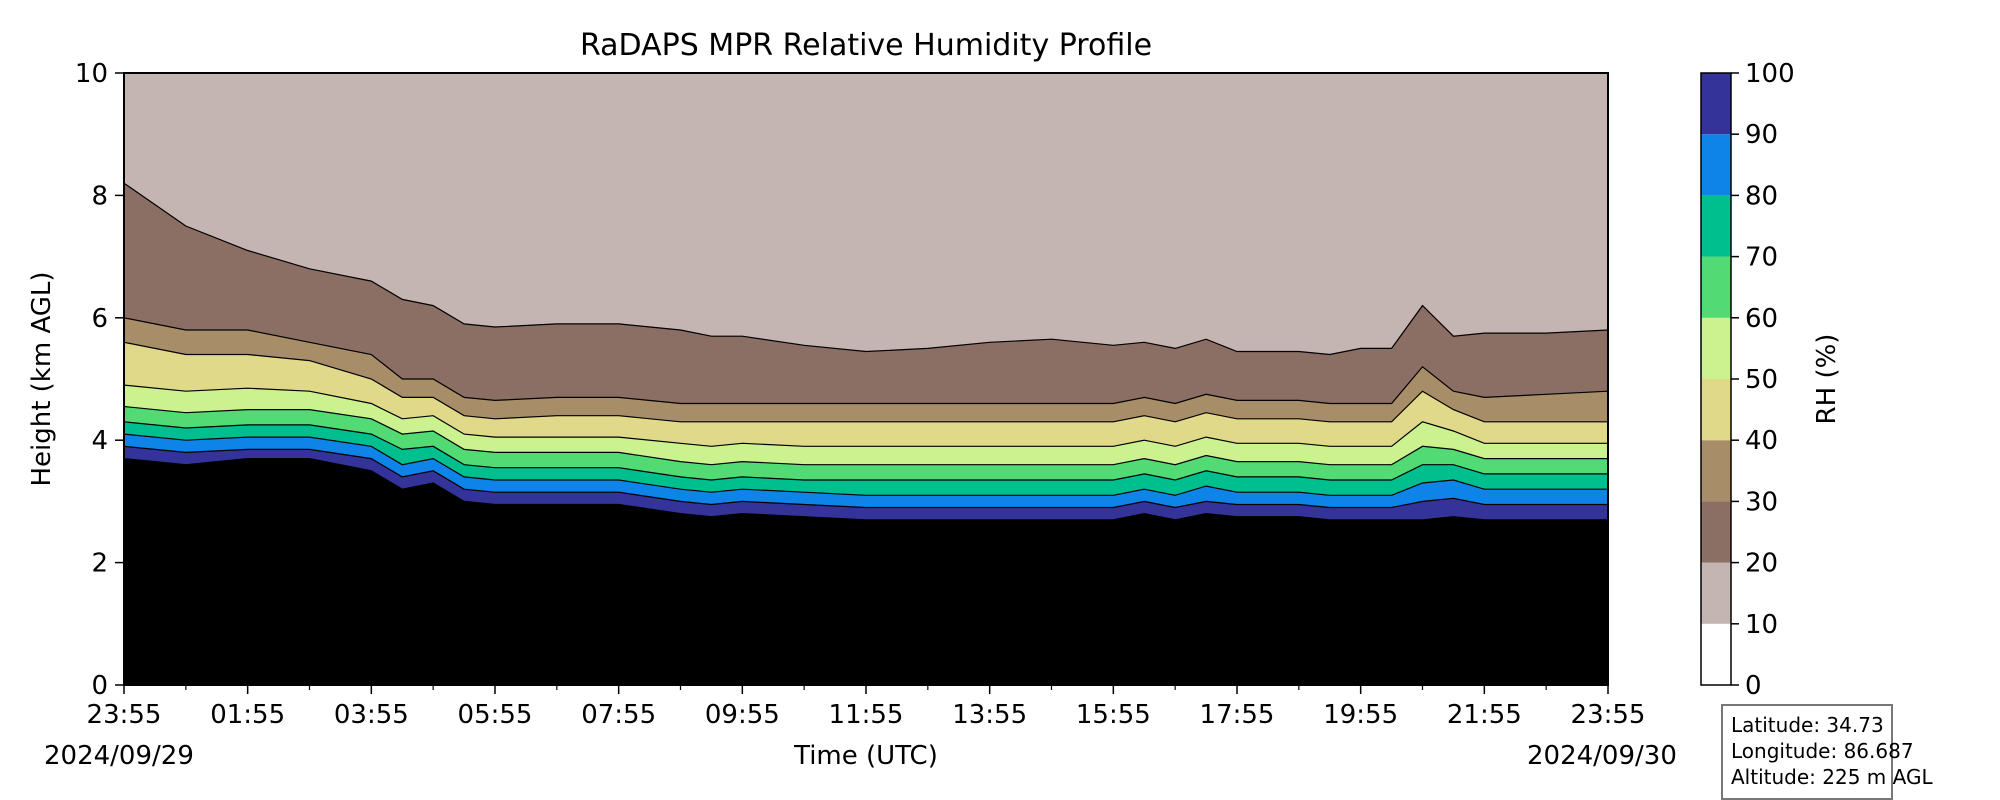  I want to click on x-axis-label: Time (UTC), so click(865, 756).